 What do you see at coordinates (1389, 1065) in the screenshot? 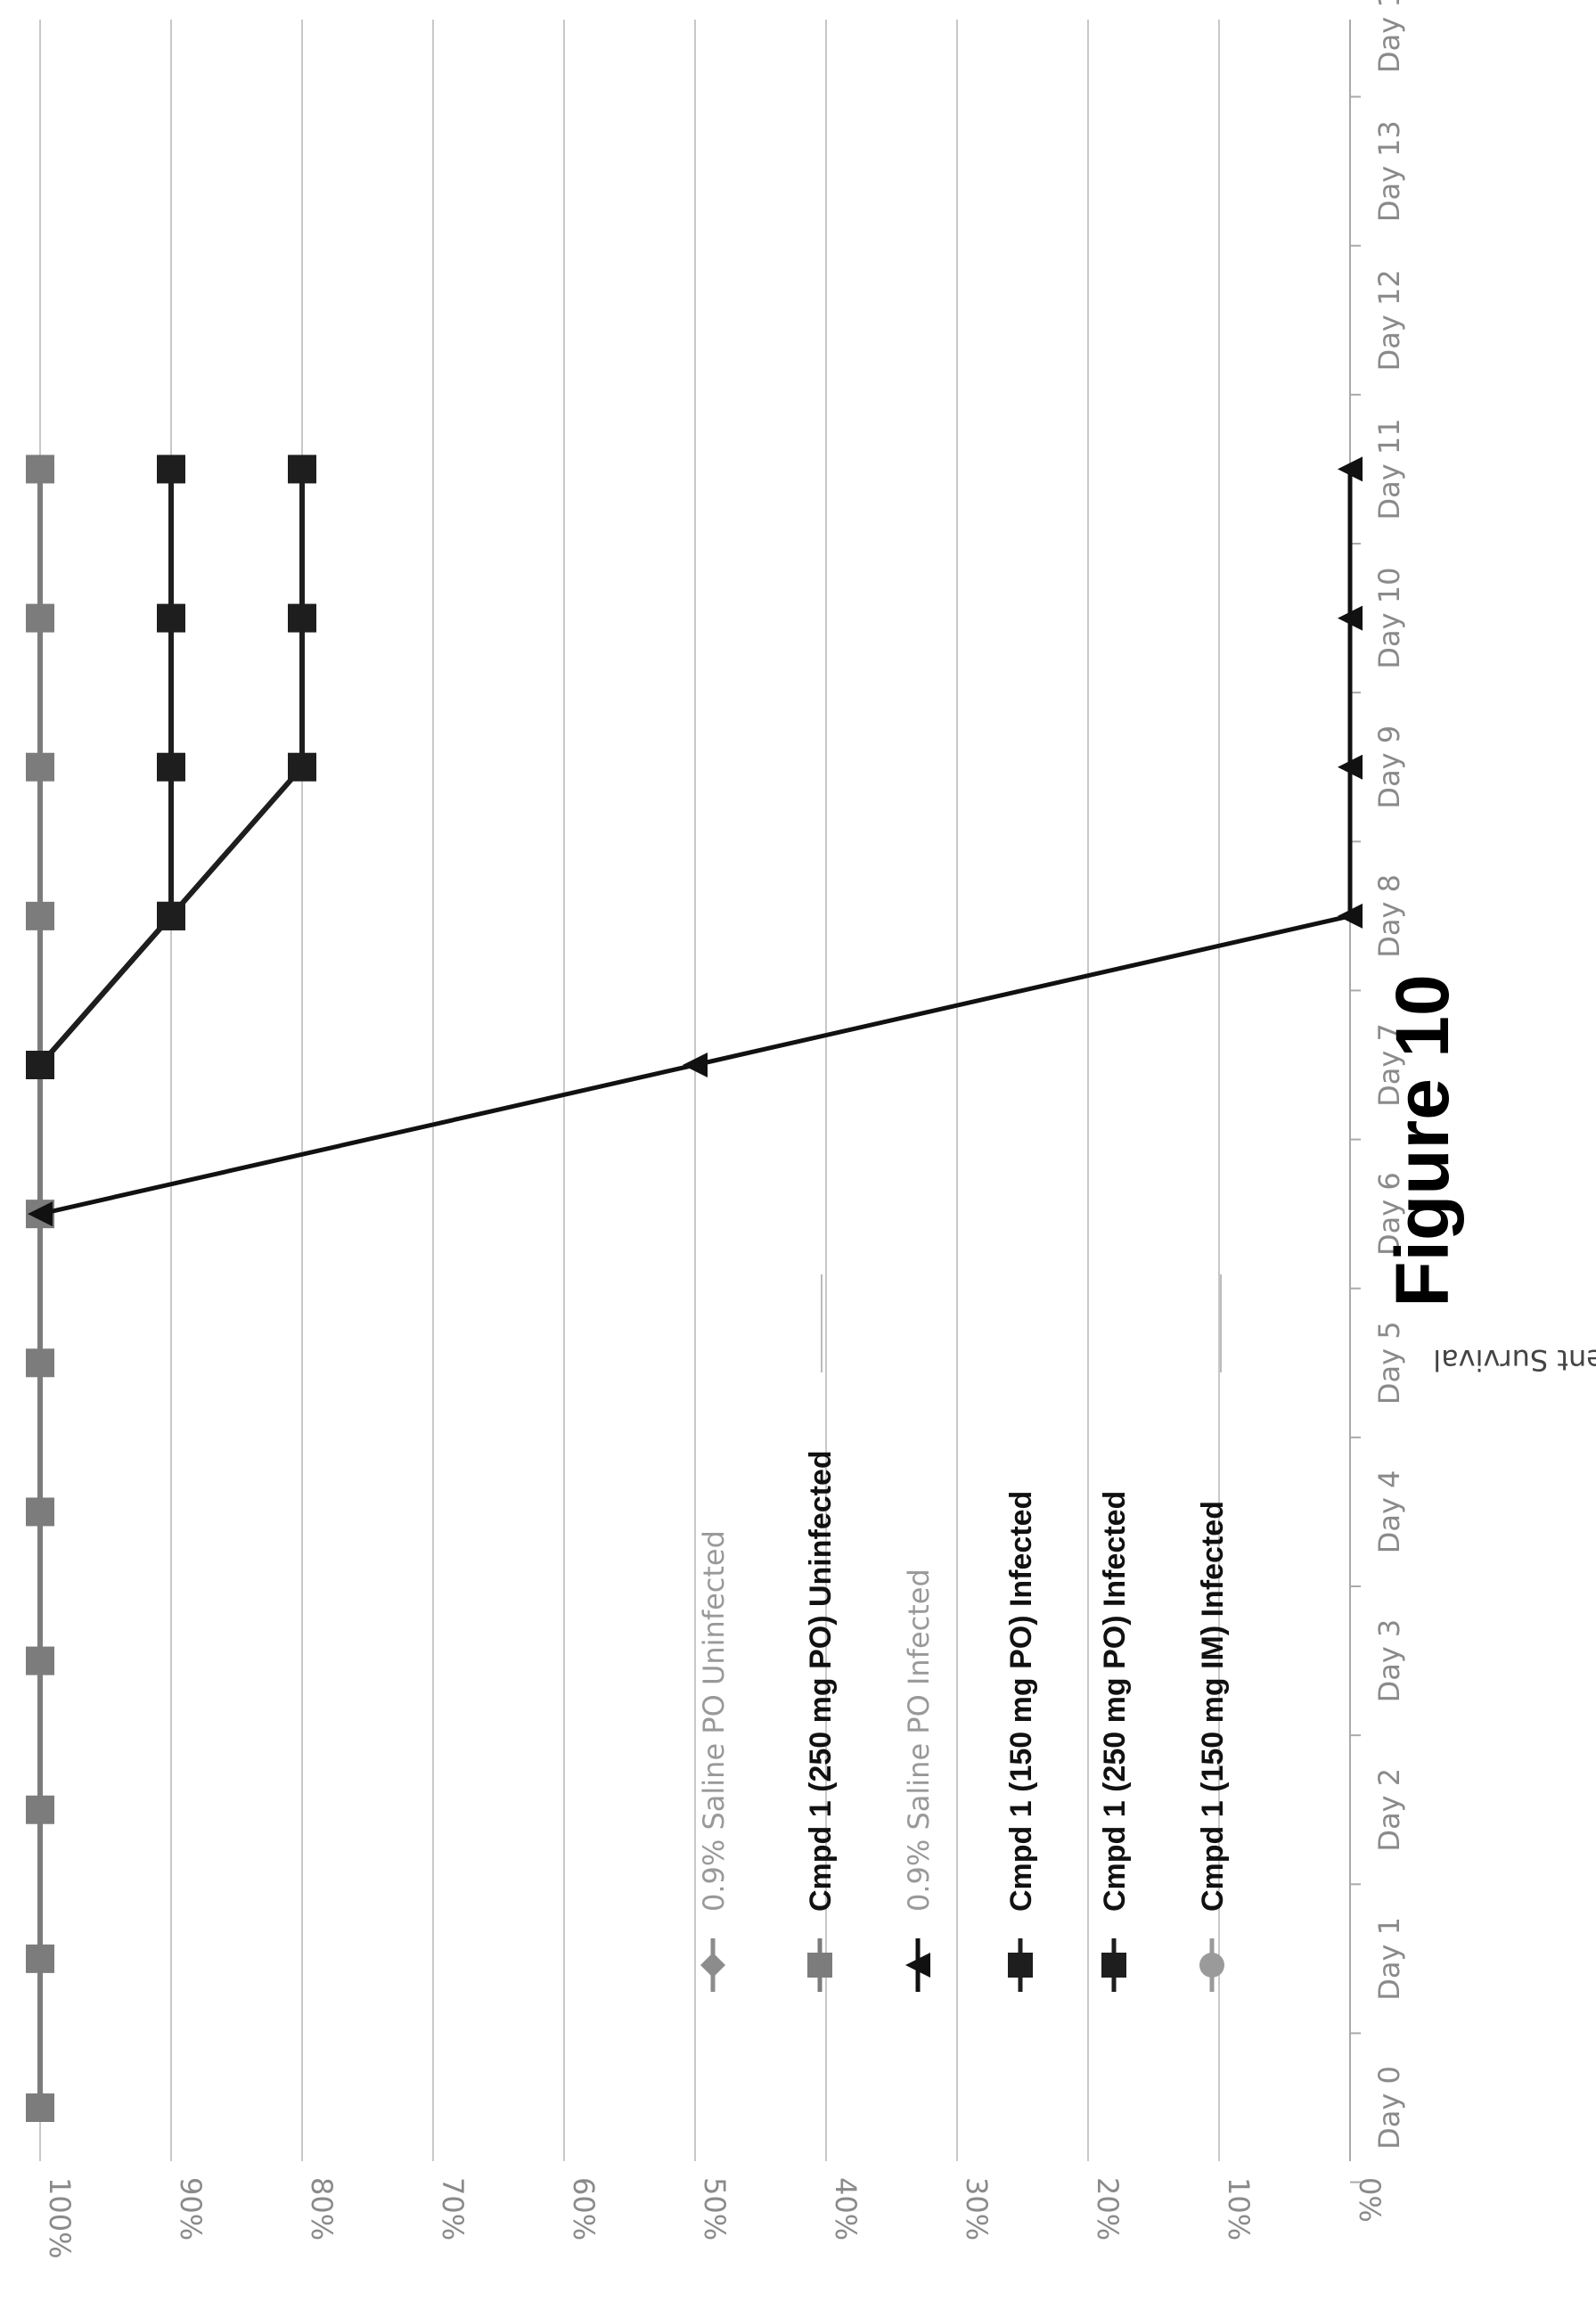
I see `x-tick-label: Day 7` at bounding box center [1389, 1065].